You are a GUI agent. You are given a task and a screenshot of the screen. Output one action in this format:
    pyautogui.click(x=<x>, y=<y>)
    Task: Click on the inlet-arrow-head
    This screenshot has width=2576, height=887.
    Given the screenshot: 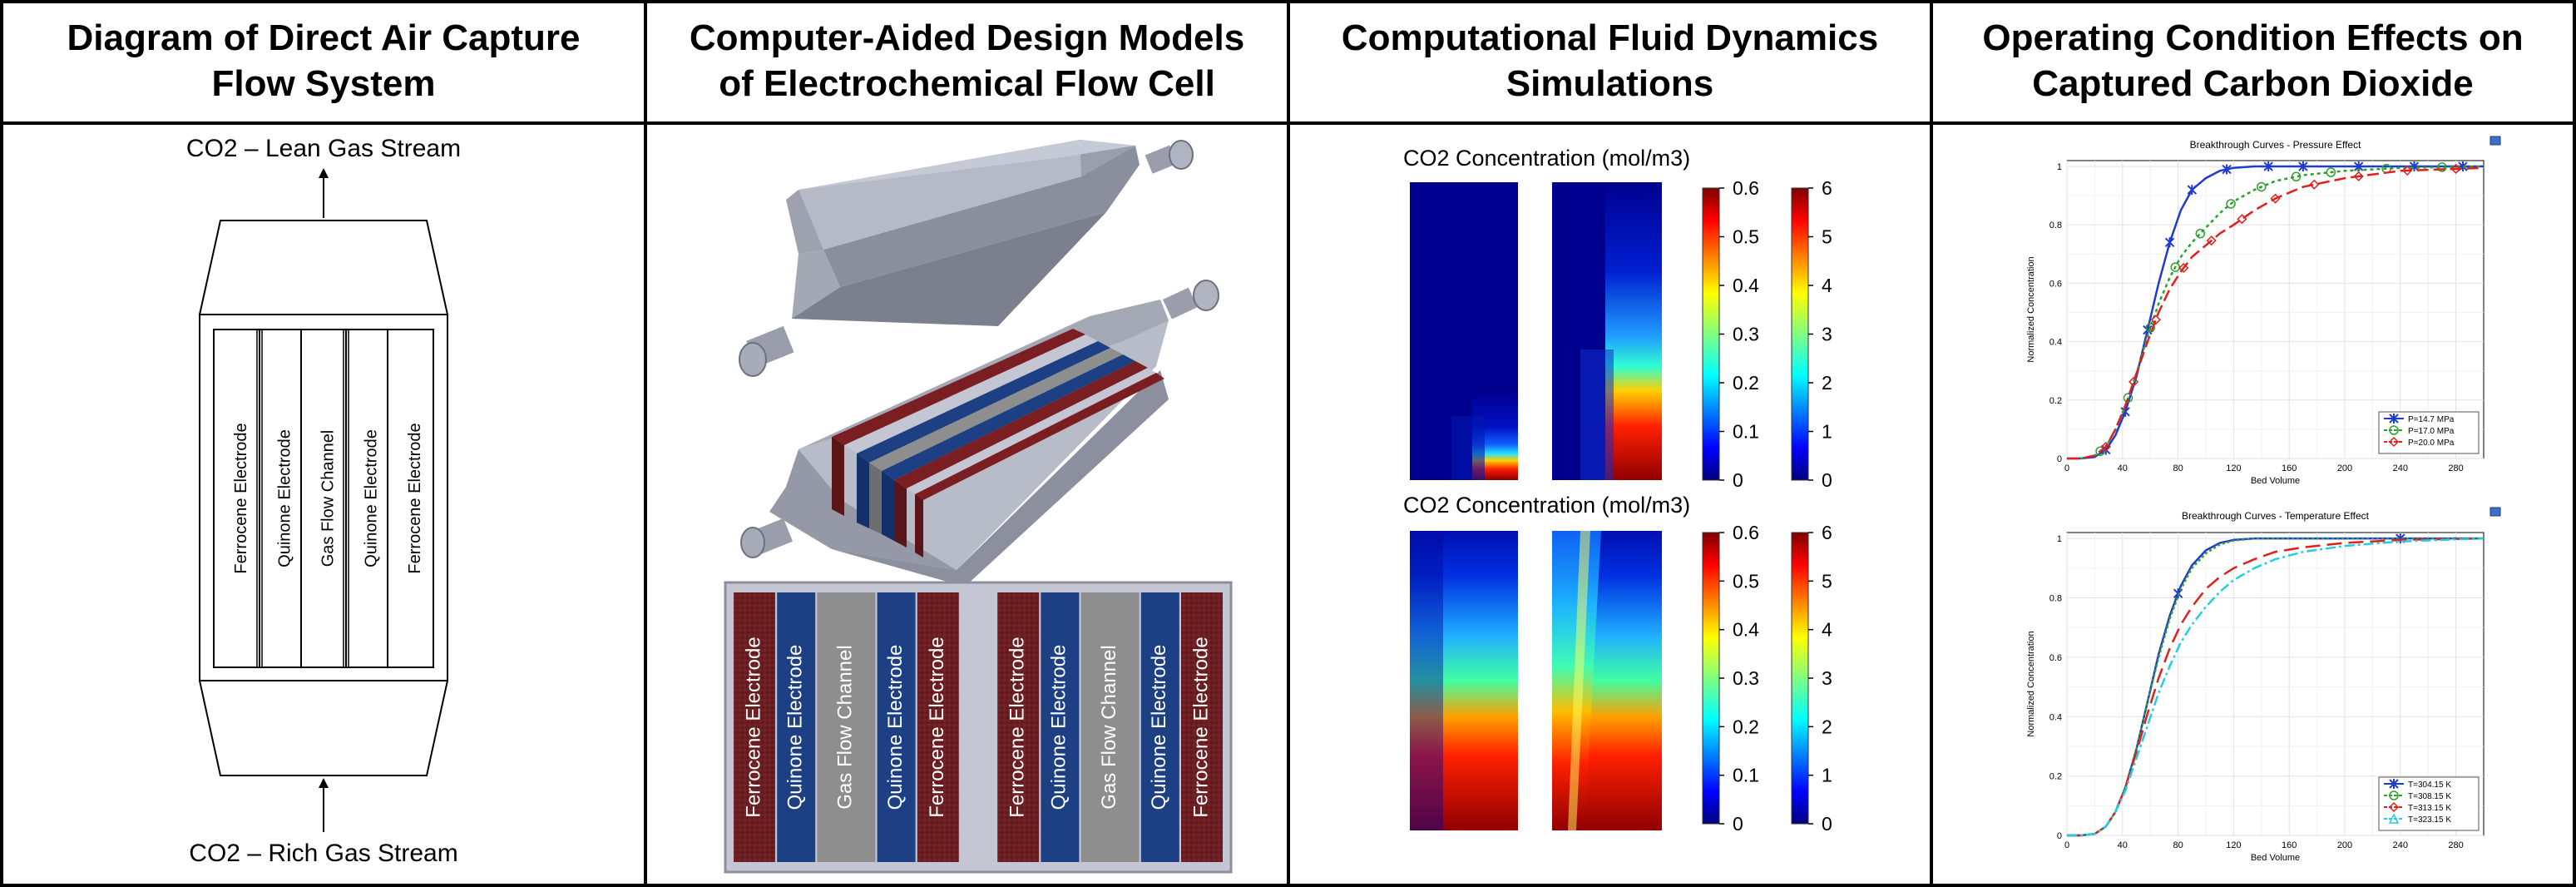 What is the action you would take?
    pyautogui.click(x=324, y=783)
    